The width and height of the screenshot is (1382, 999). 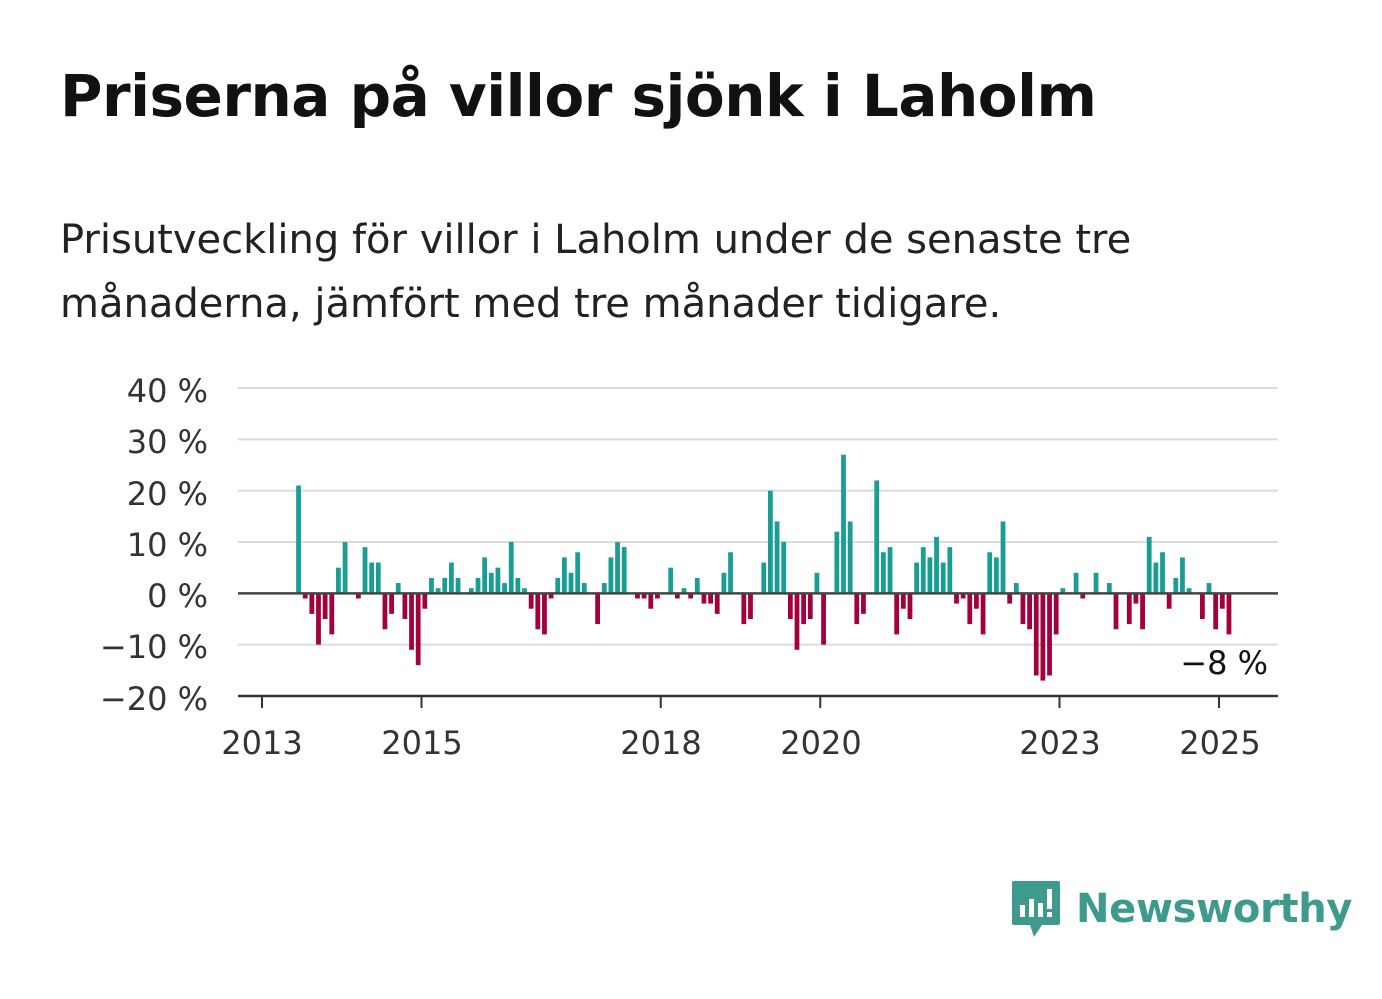 What do you see at coordinates (1036, 909) in the screenshot?
I see `newsworthy-chart-bubble-icon` at bounding box center [1036, 909].